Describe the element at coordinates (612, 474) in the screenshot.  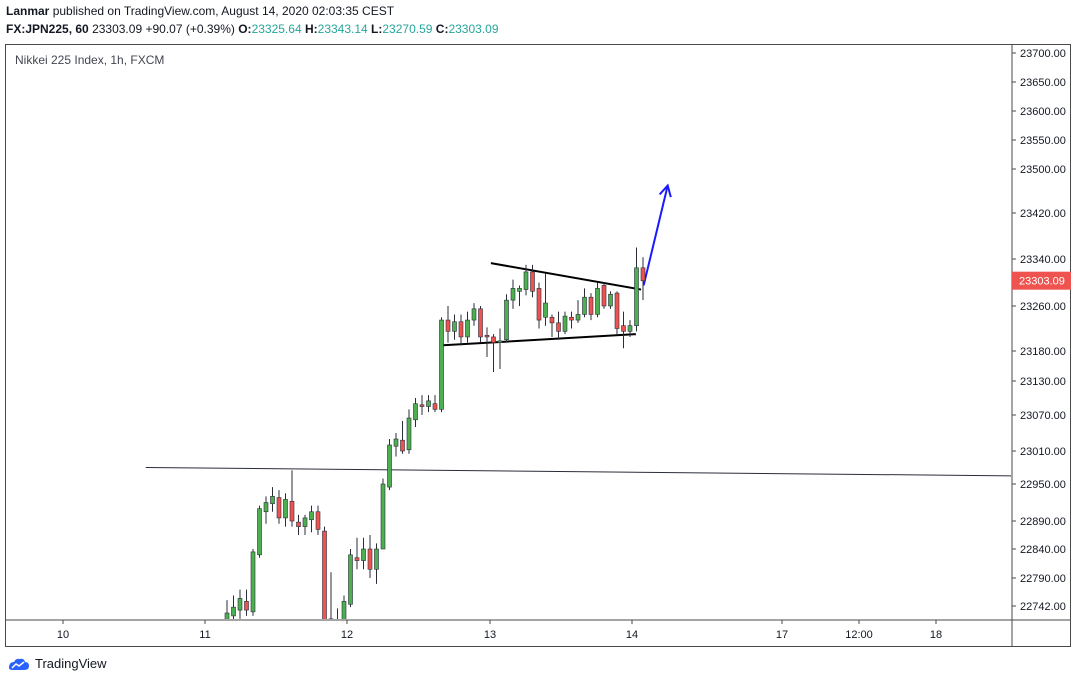
I see `support-line-long` at that location.